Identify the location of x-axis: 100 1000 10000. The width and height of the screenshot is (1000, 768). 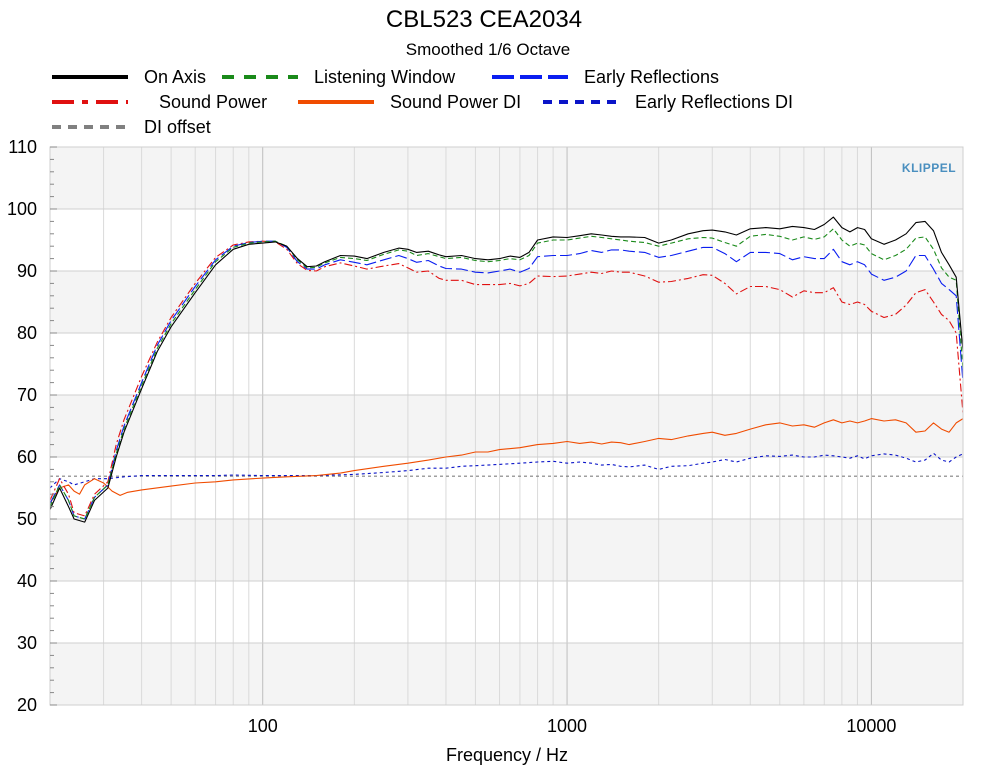
(572, 726).